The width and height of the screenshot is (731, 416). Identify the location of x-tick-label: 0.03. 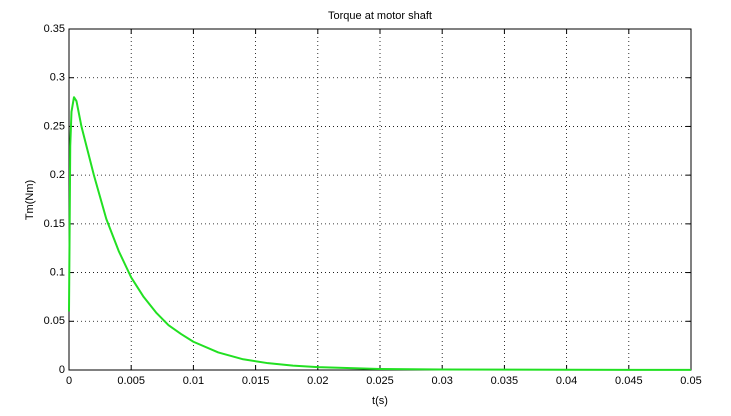
(441, 381).